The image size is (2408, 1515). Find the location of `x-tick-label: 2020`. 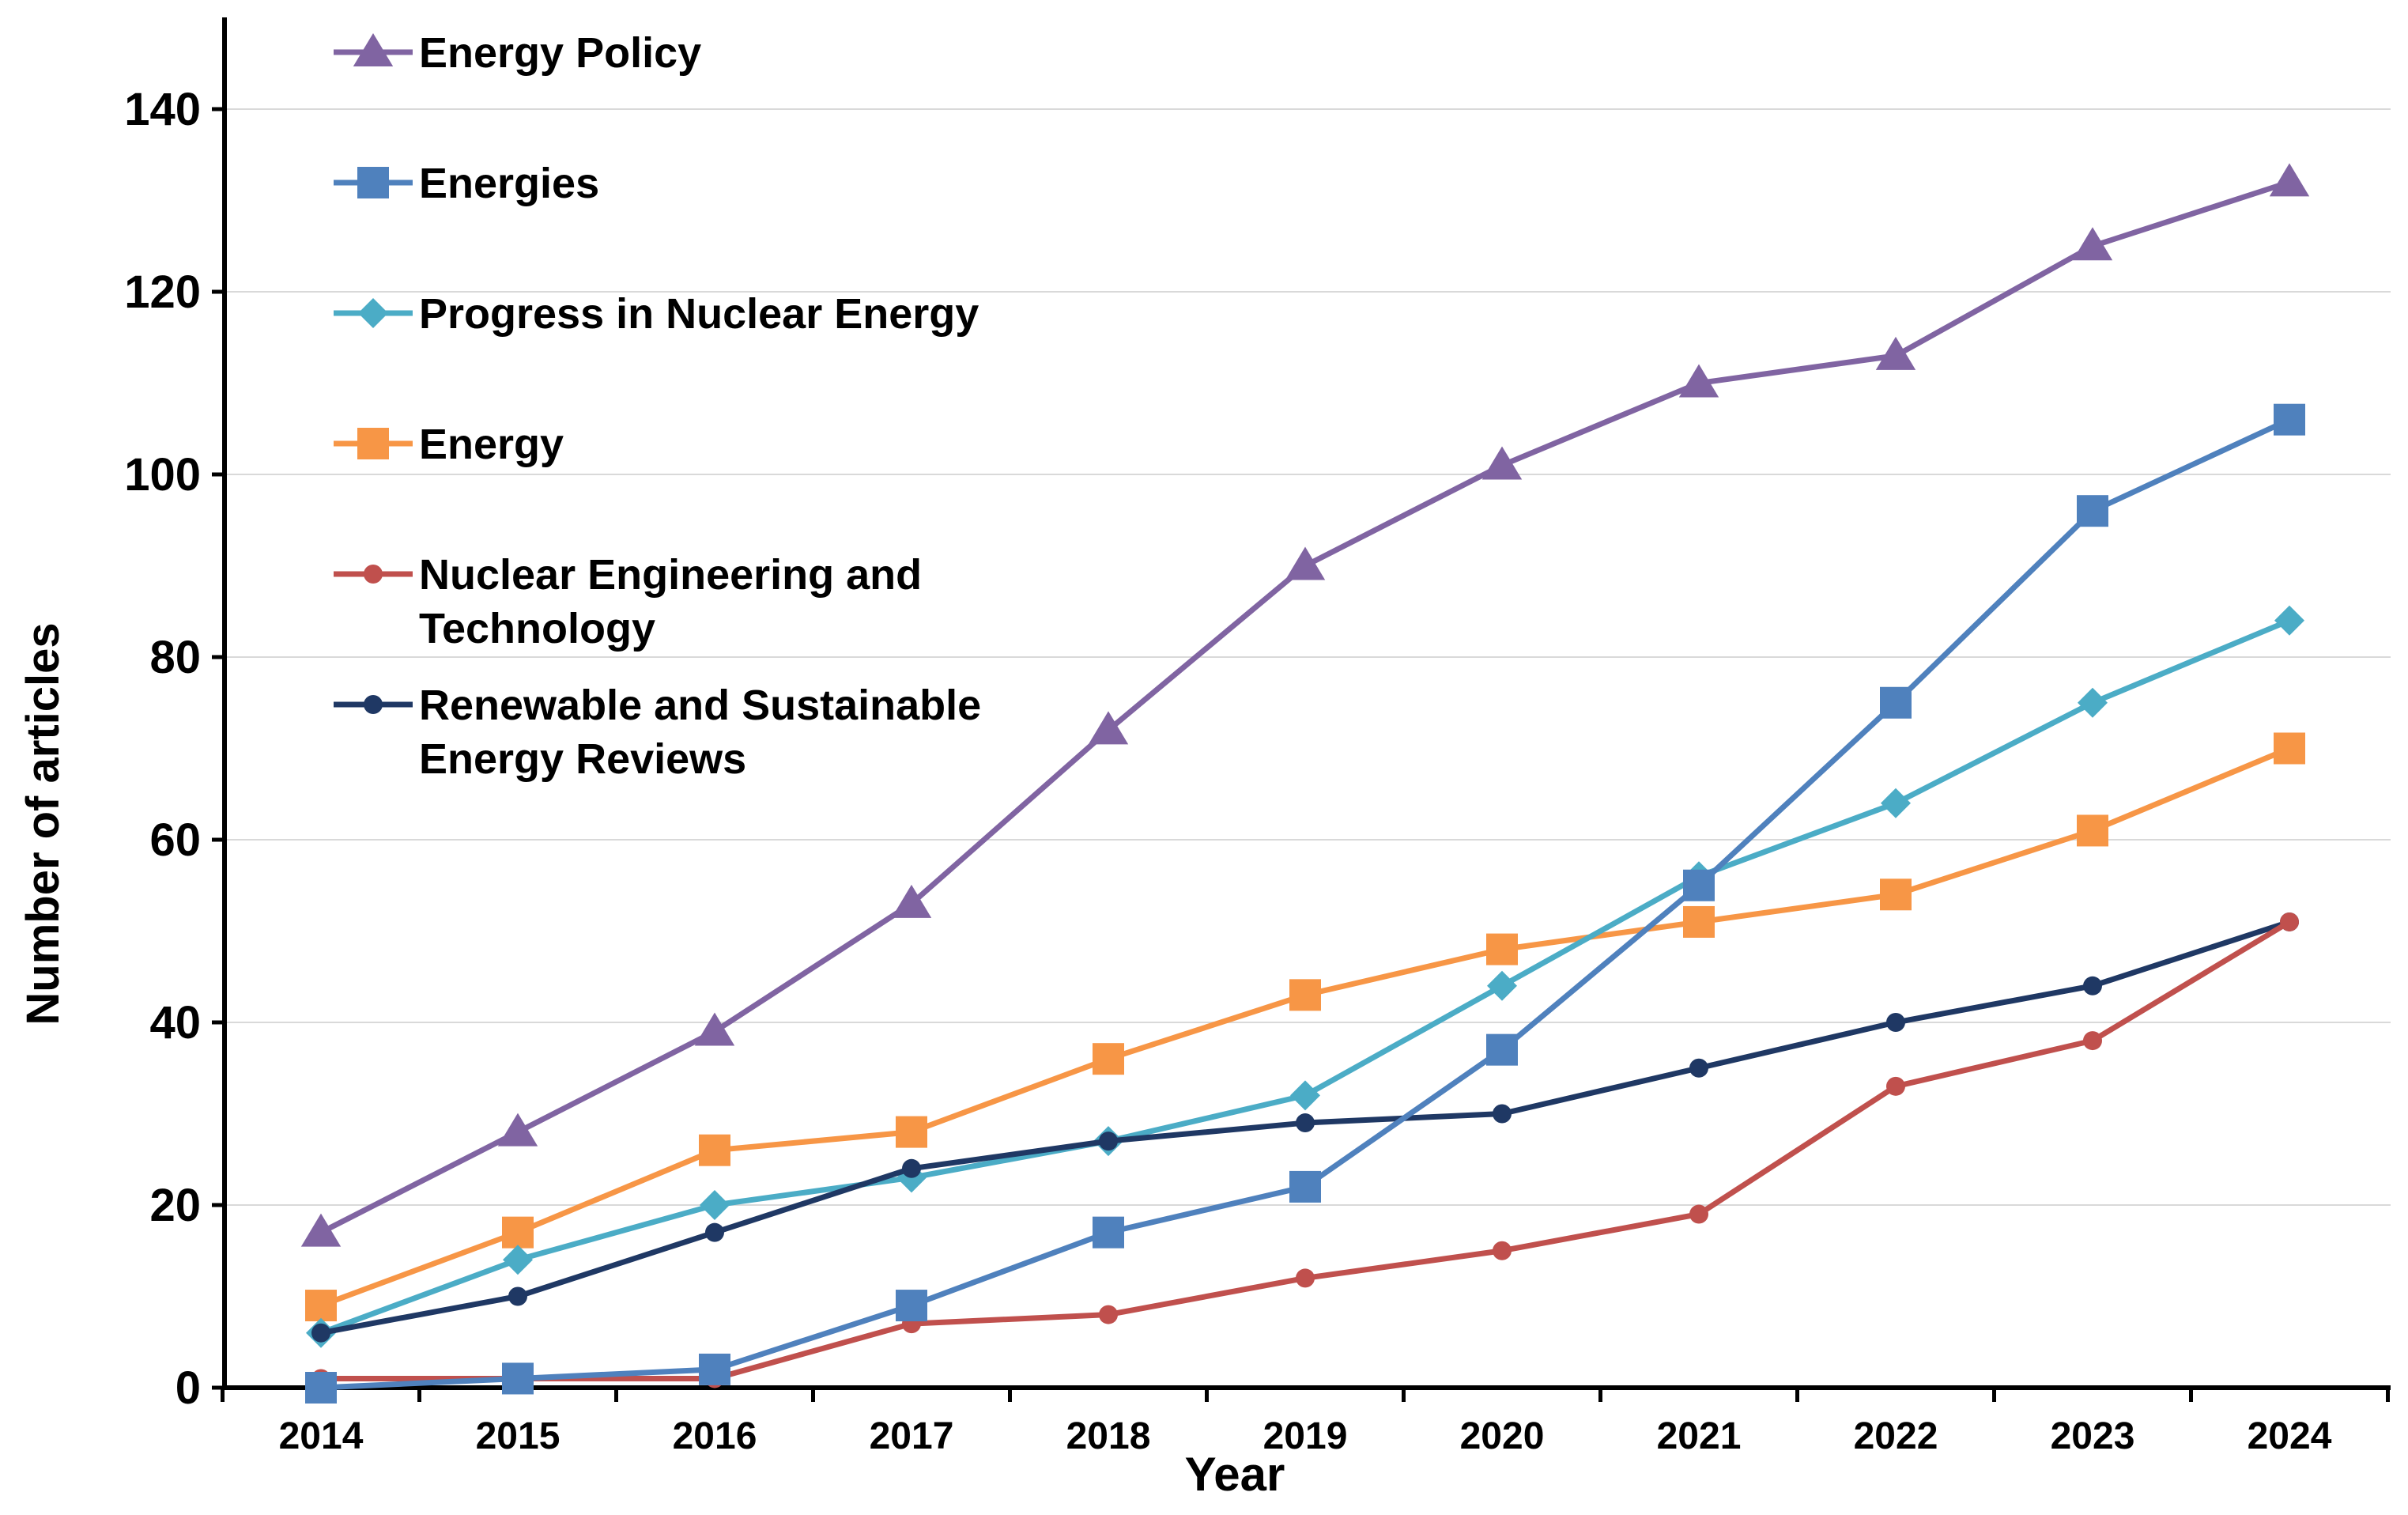

x-tick-label: 2020 is located at coordinates (1502, 1436).